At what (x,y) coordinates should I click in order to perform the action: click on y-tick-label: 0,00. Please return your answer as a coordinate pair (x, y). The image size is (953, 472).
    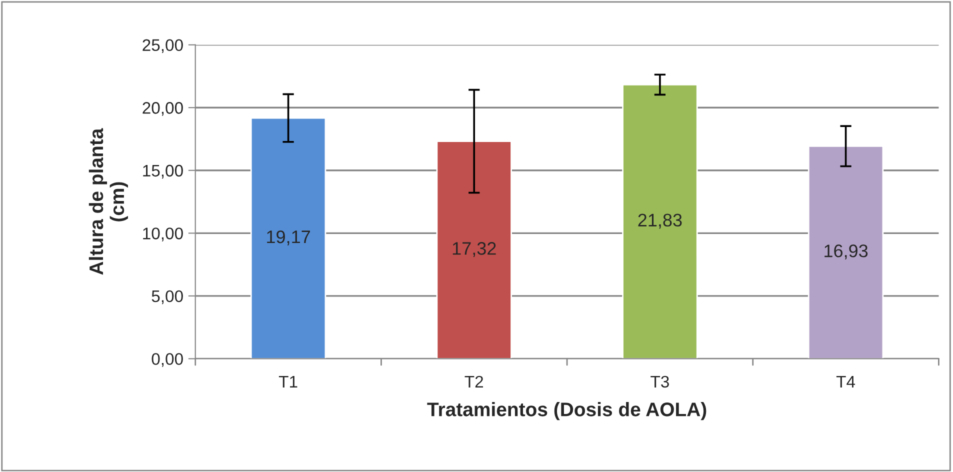
    Looking at the image, I should click on (167, 360).